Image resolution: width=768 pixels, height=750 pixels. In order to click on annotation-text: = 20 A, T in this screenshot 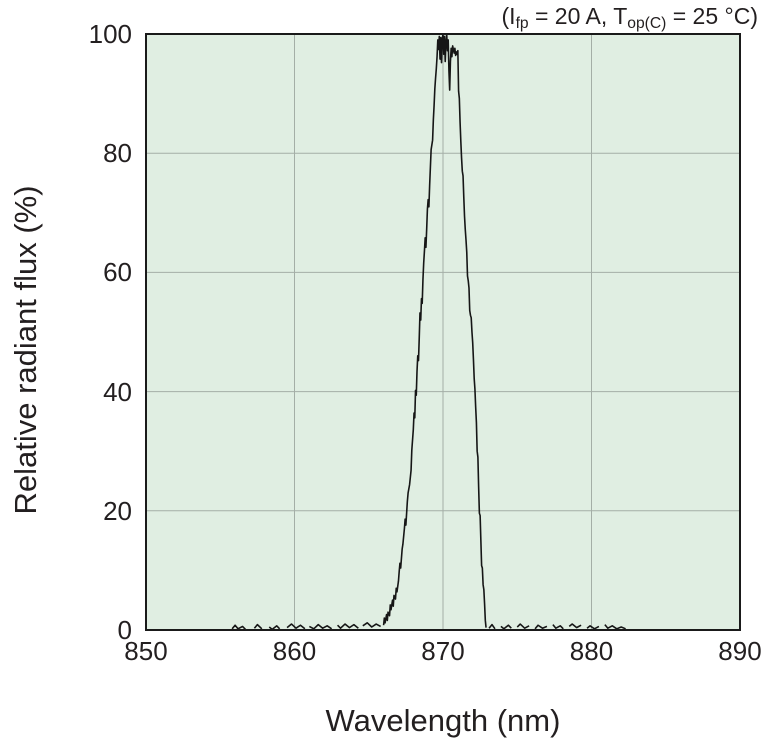, I will do `click(578, 16)`.